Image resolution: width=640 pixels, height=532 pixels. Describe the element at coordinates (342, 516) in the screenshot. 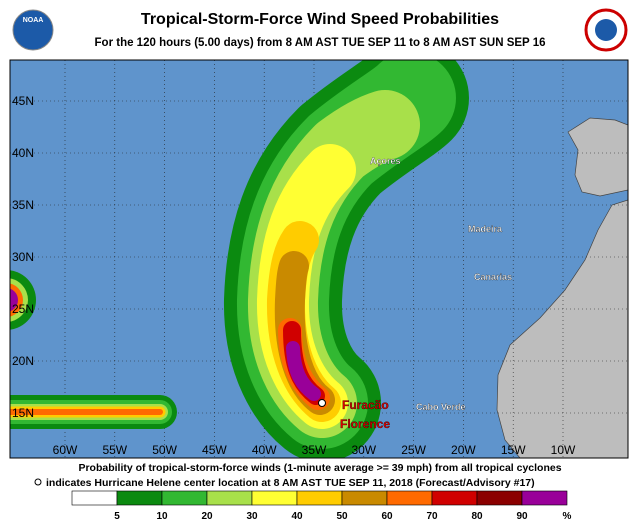

I see `legend-label: 50` at that location.